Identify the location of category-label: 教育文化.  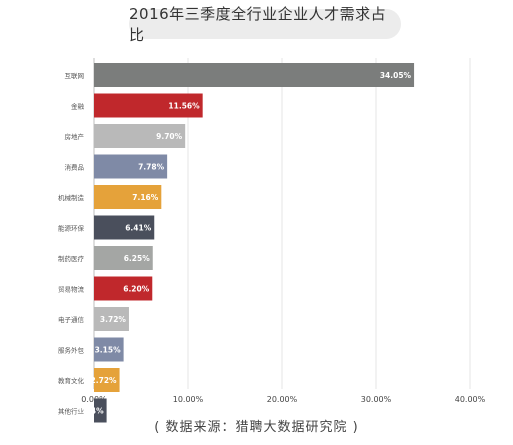
(71, 380).